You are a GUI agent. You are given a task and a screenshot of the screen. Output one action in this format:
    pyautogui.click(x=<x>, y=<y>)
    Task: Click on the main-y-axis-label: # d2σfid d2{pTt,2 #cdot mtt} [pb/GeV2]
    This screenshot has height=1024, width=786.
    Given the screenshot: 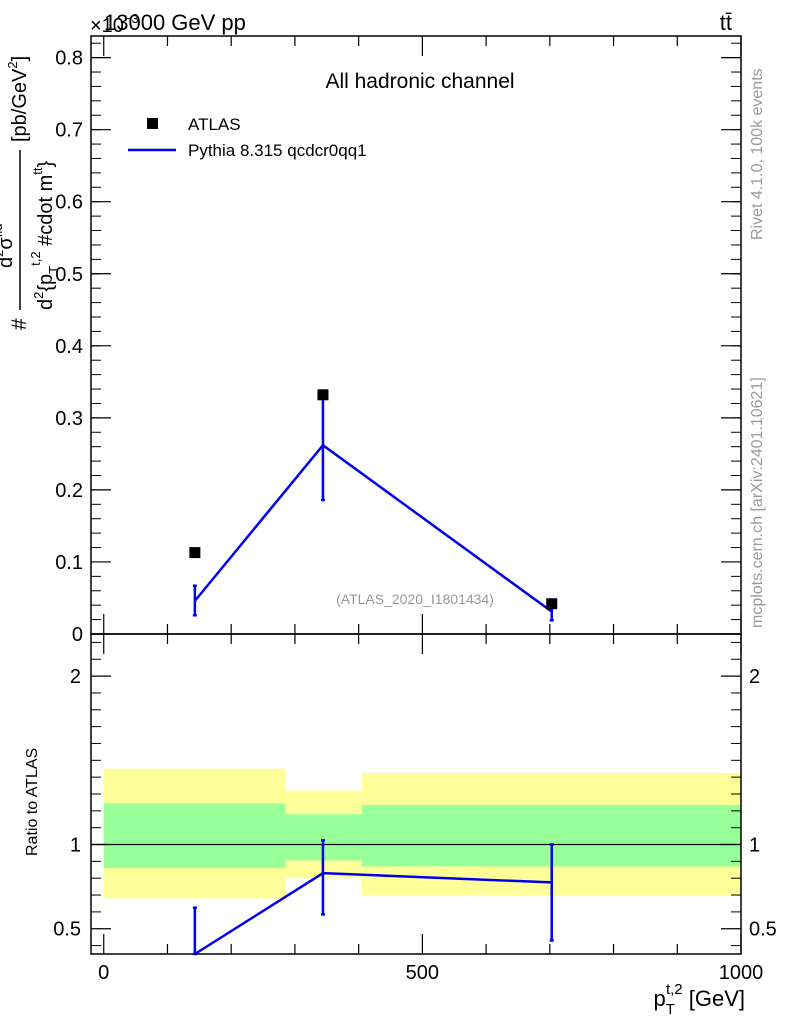 What is the action you would take?
    pyautogui.click(x=30, y=193)
    